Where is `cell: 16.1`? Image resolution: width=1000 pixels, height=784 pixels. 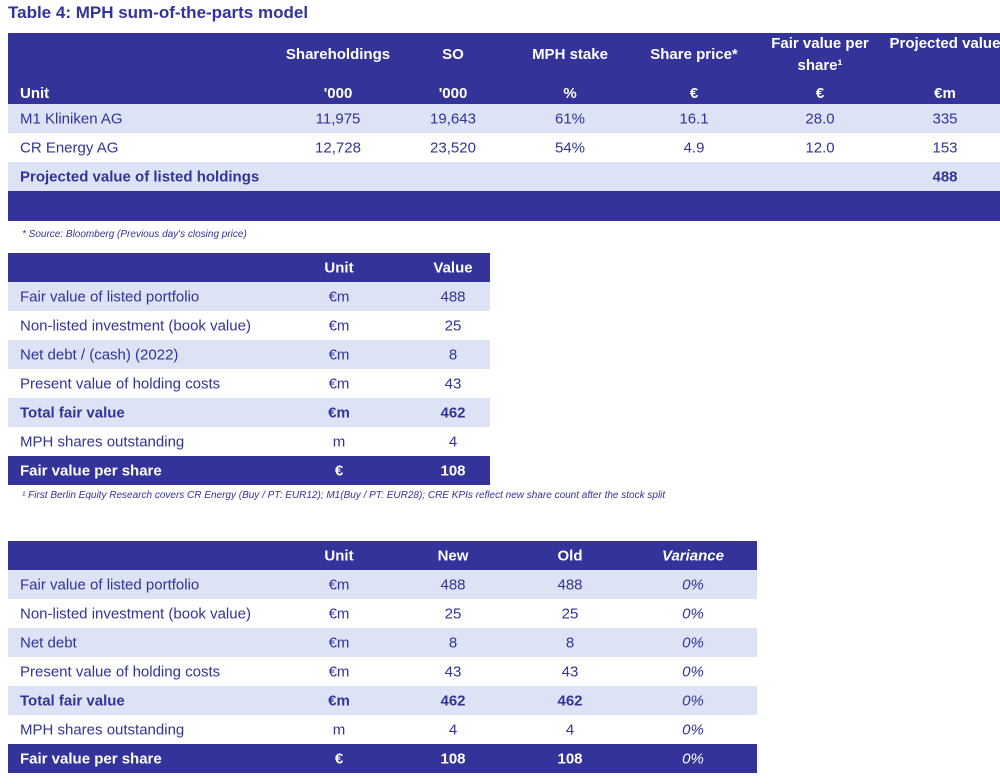 cell: 16.1 is located at coordinates (694, 118).